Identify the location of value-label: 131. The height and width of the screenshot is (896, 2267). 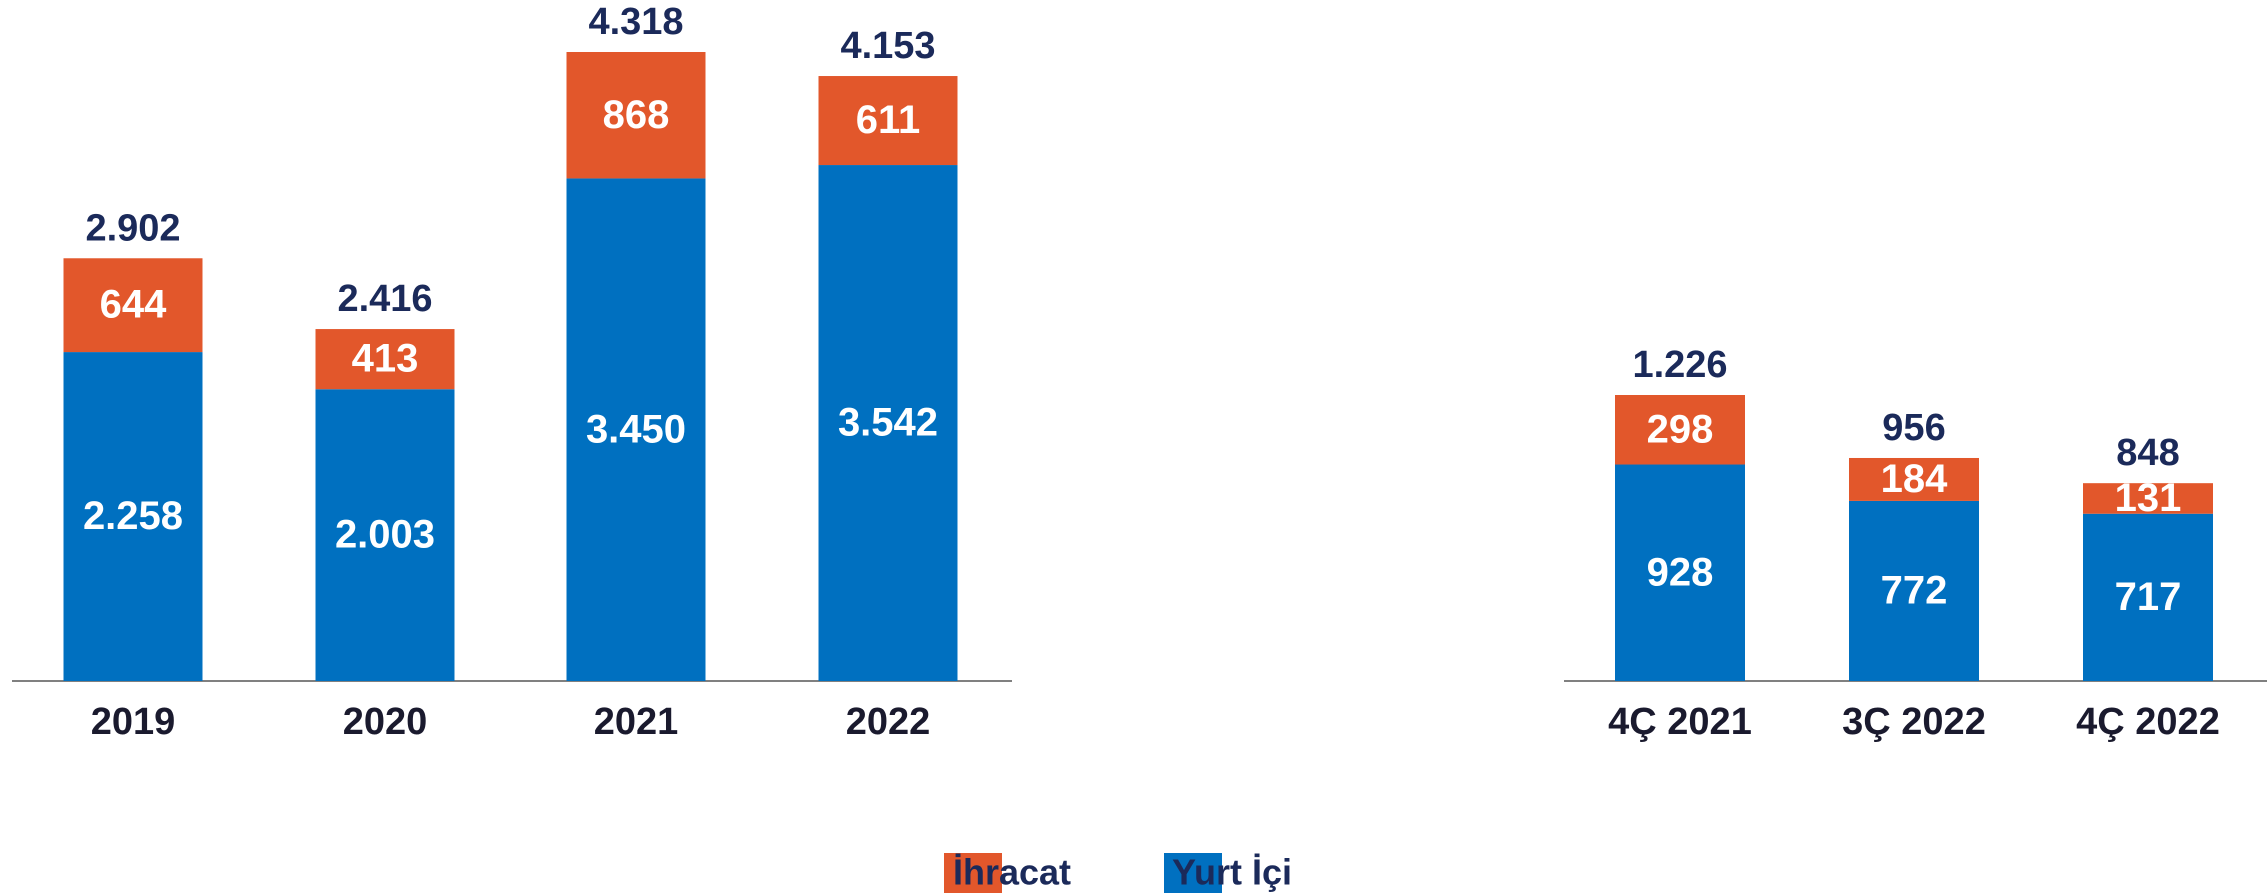
(2148, 498).